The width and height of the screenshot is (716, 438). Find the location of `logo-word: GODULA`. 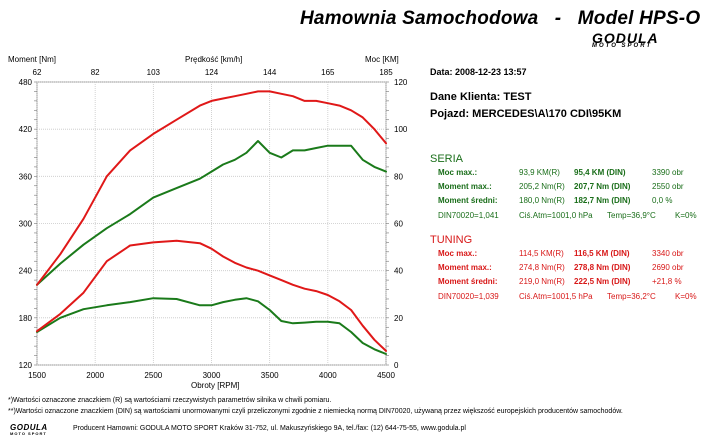

logo-word: GODULA is located at coordinates (625, 38).